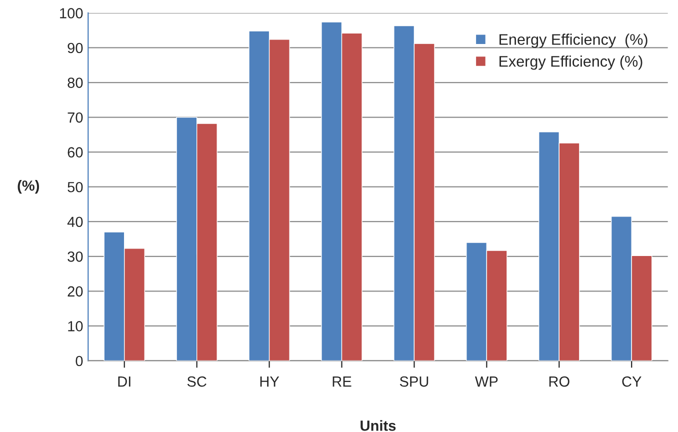  Describe the element at coordinates (71, 13) in the screenshot. I see `y-tick-label: 100` at that location.